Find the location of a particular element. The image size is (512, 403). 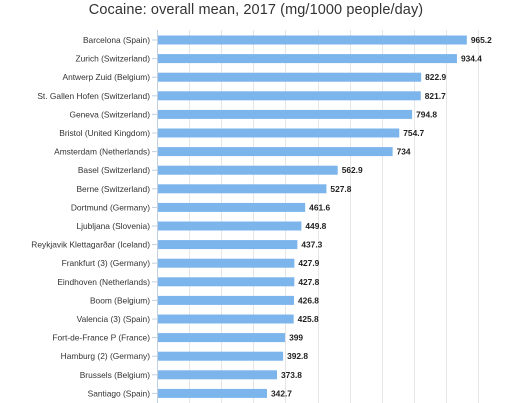

category-label: Ljubljana (Slovenia) is located at coordinates (113, 226).